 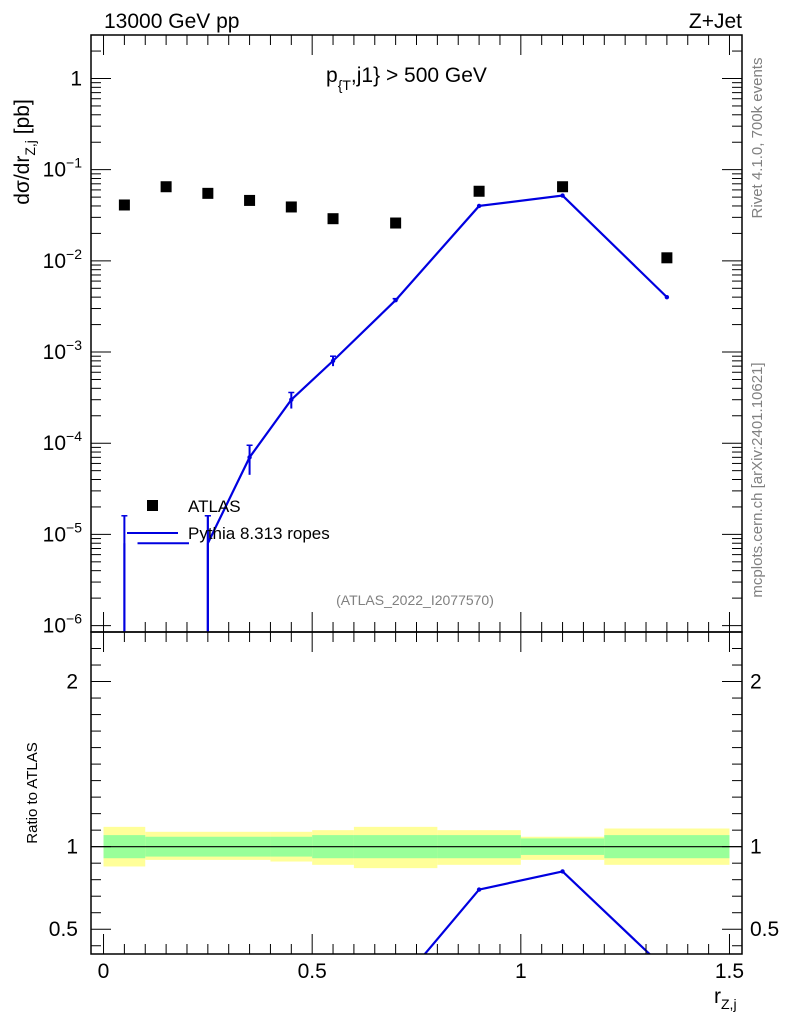 What do you see at coordinates (521, 971) in the screenshot?
I see `ratio-x-tick-label: 1` at bounding box center [521, 971].